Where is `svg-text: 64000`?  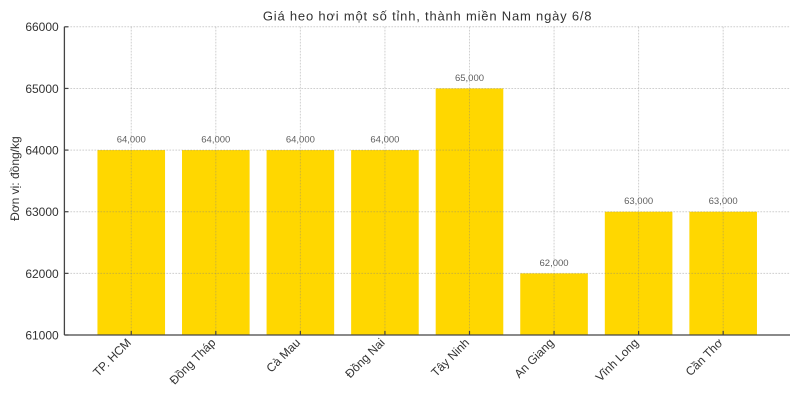
svg-text: 64000 is located at coordinates (42, 150).